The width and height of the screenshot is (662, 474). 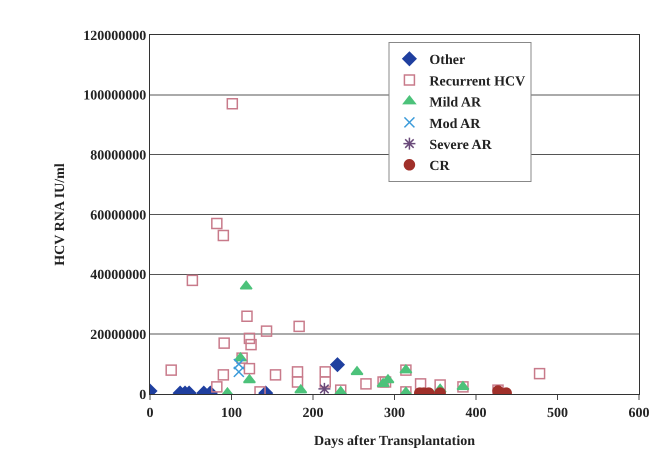 I want to click on legend-label: Other, so click(x=447, y=60).